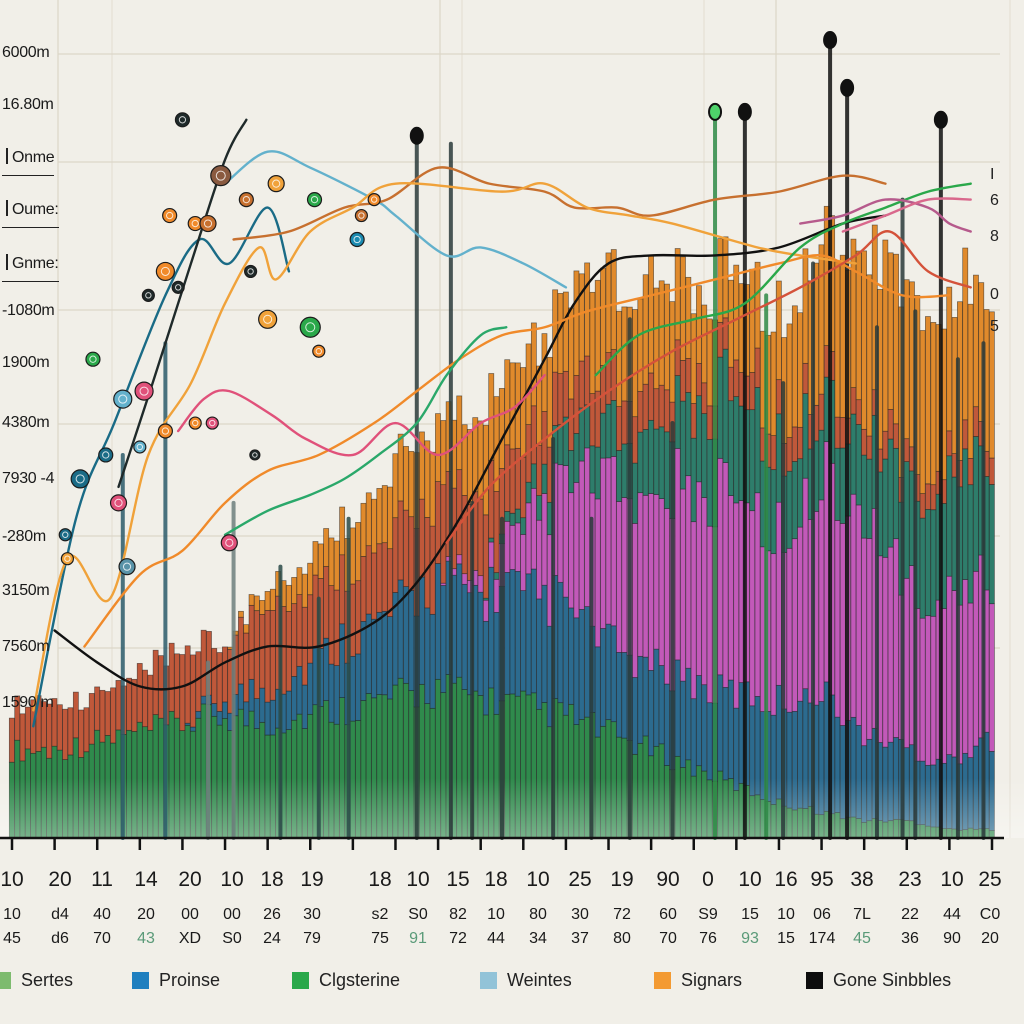 This screenshot has height=1024, width=1024. What do you see at coordinates (822, 938) in the screenshot?
I see `x-tick-label: 174` at bounding box center [822, 938].